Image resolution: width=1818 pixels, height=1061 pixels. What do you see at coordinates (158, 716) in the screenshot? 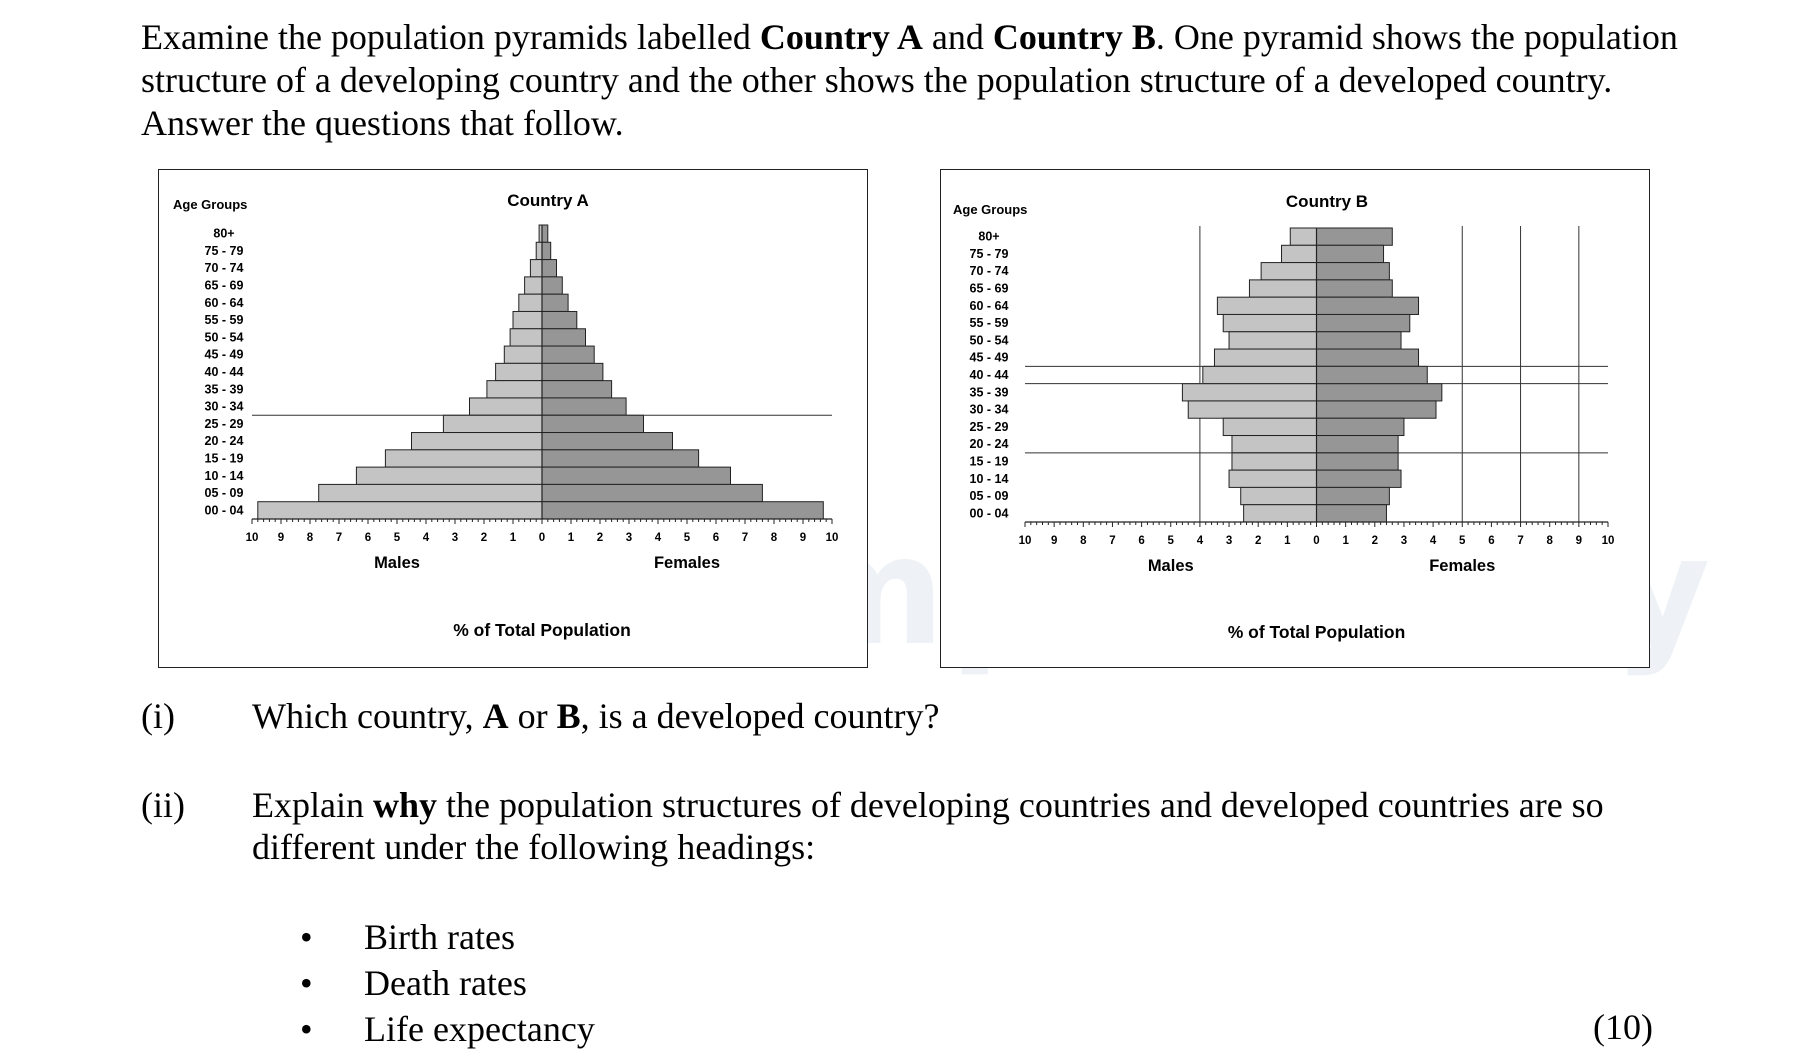
I see `question-i-number: (i)` at bounding box center [158, 716].